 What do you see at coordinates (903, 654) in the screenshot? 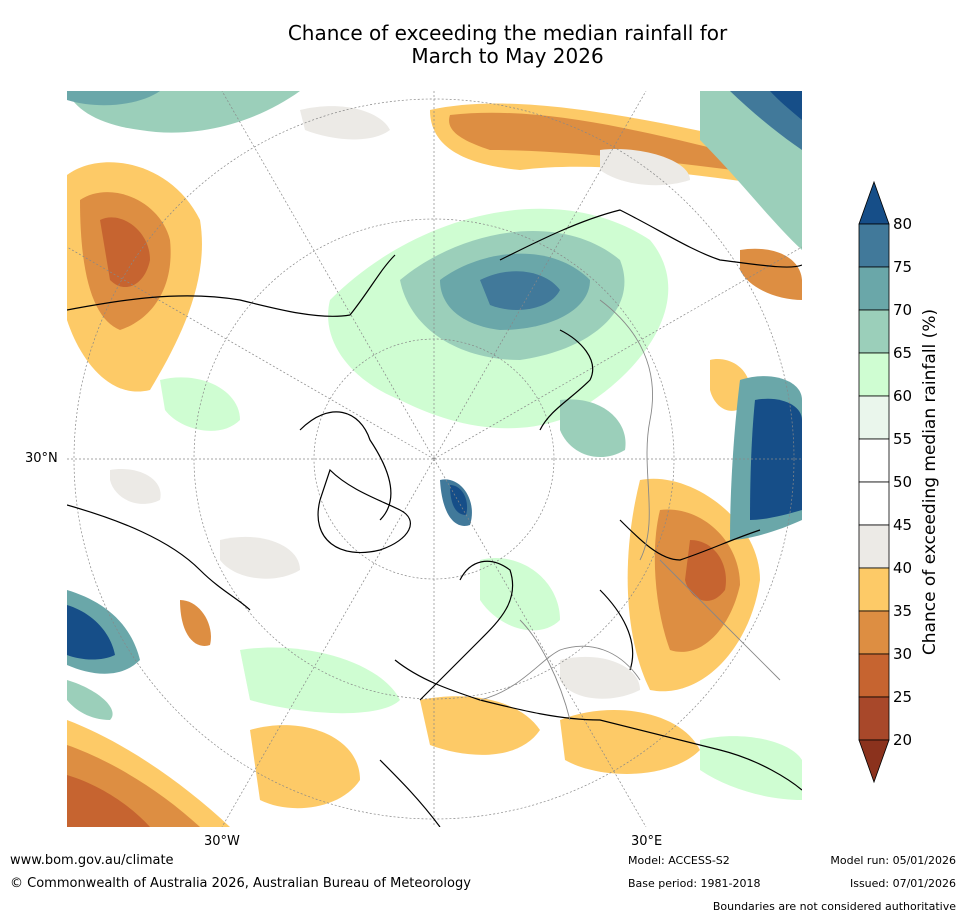
I see `colorbar-tick-label: 30` at bounding box center [903, 654].